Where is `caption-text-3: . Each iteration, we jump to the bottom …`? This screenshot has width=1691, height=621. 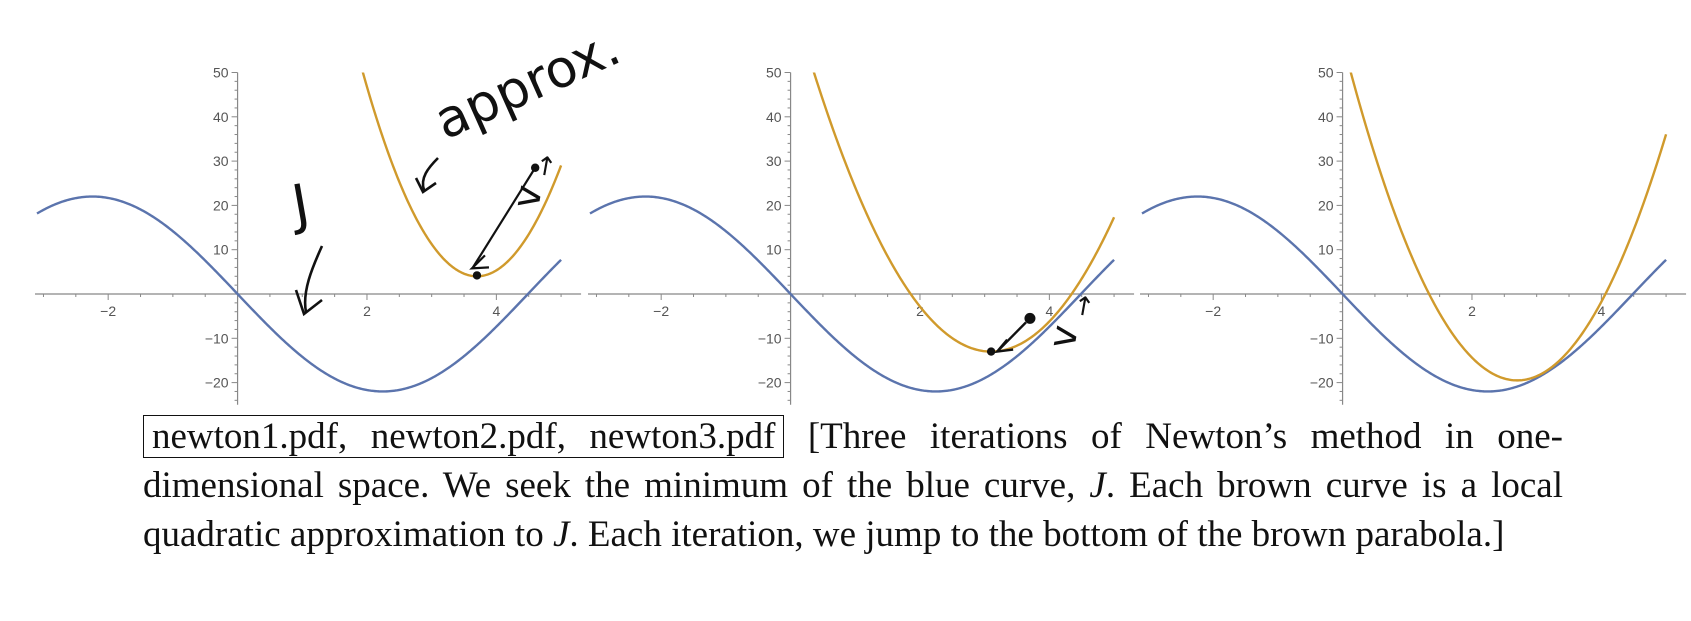
caption-text-3: . Each iteration, we jump to the bottom … is located at coordinates (1037, 534).